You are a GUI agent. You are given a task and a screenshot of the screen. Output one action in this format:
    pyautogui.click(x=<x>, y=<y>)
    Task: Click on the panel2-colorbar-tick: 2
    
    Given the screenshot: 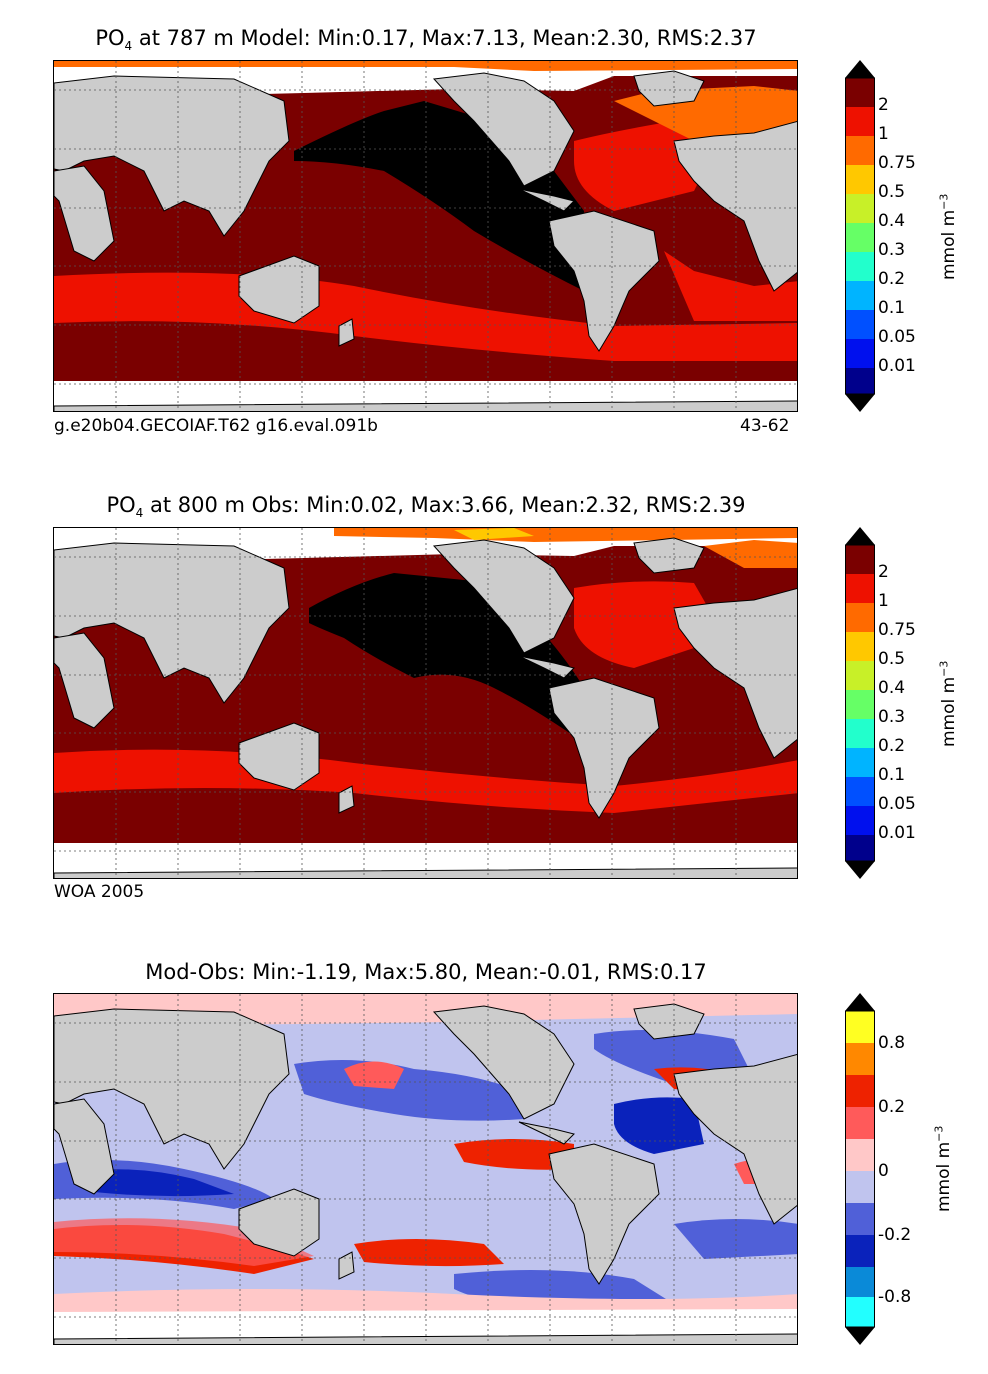 What is the action you would take?
    pyautogui.click(x=883, y=572)
    